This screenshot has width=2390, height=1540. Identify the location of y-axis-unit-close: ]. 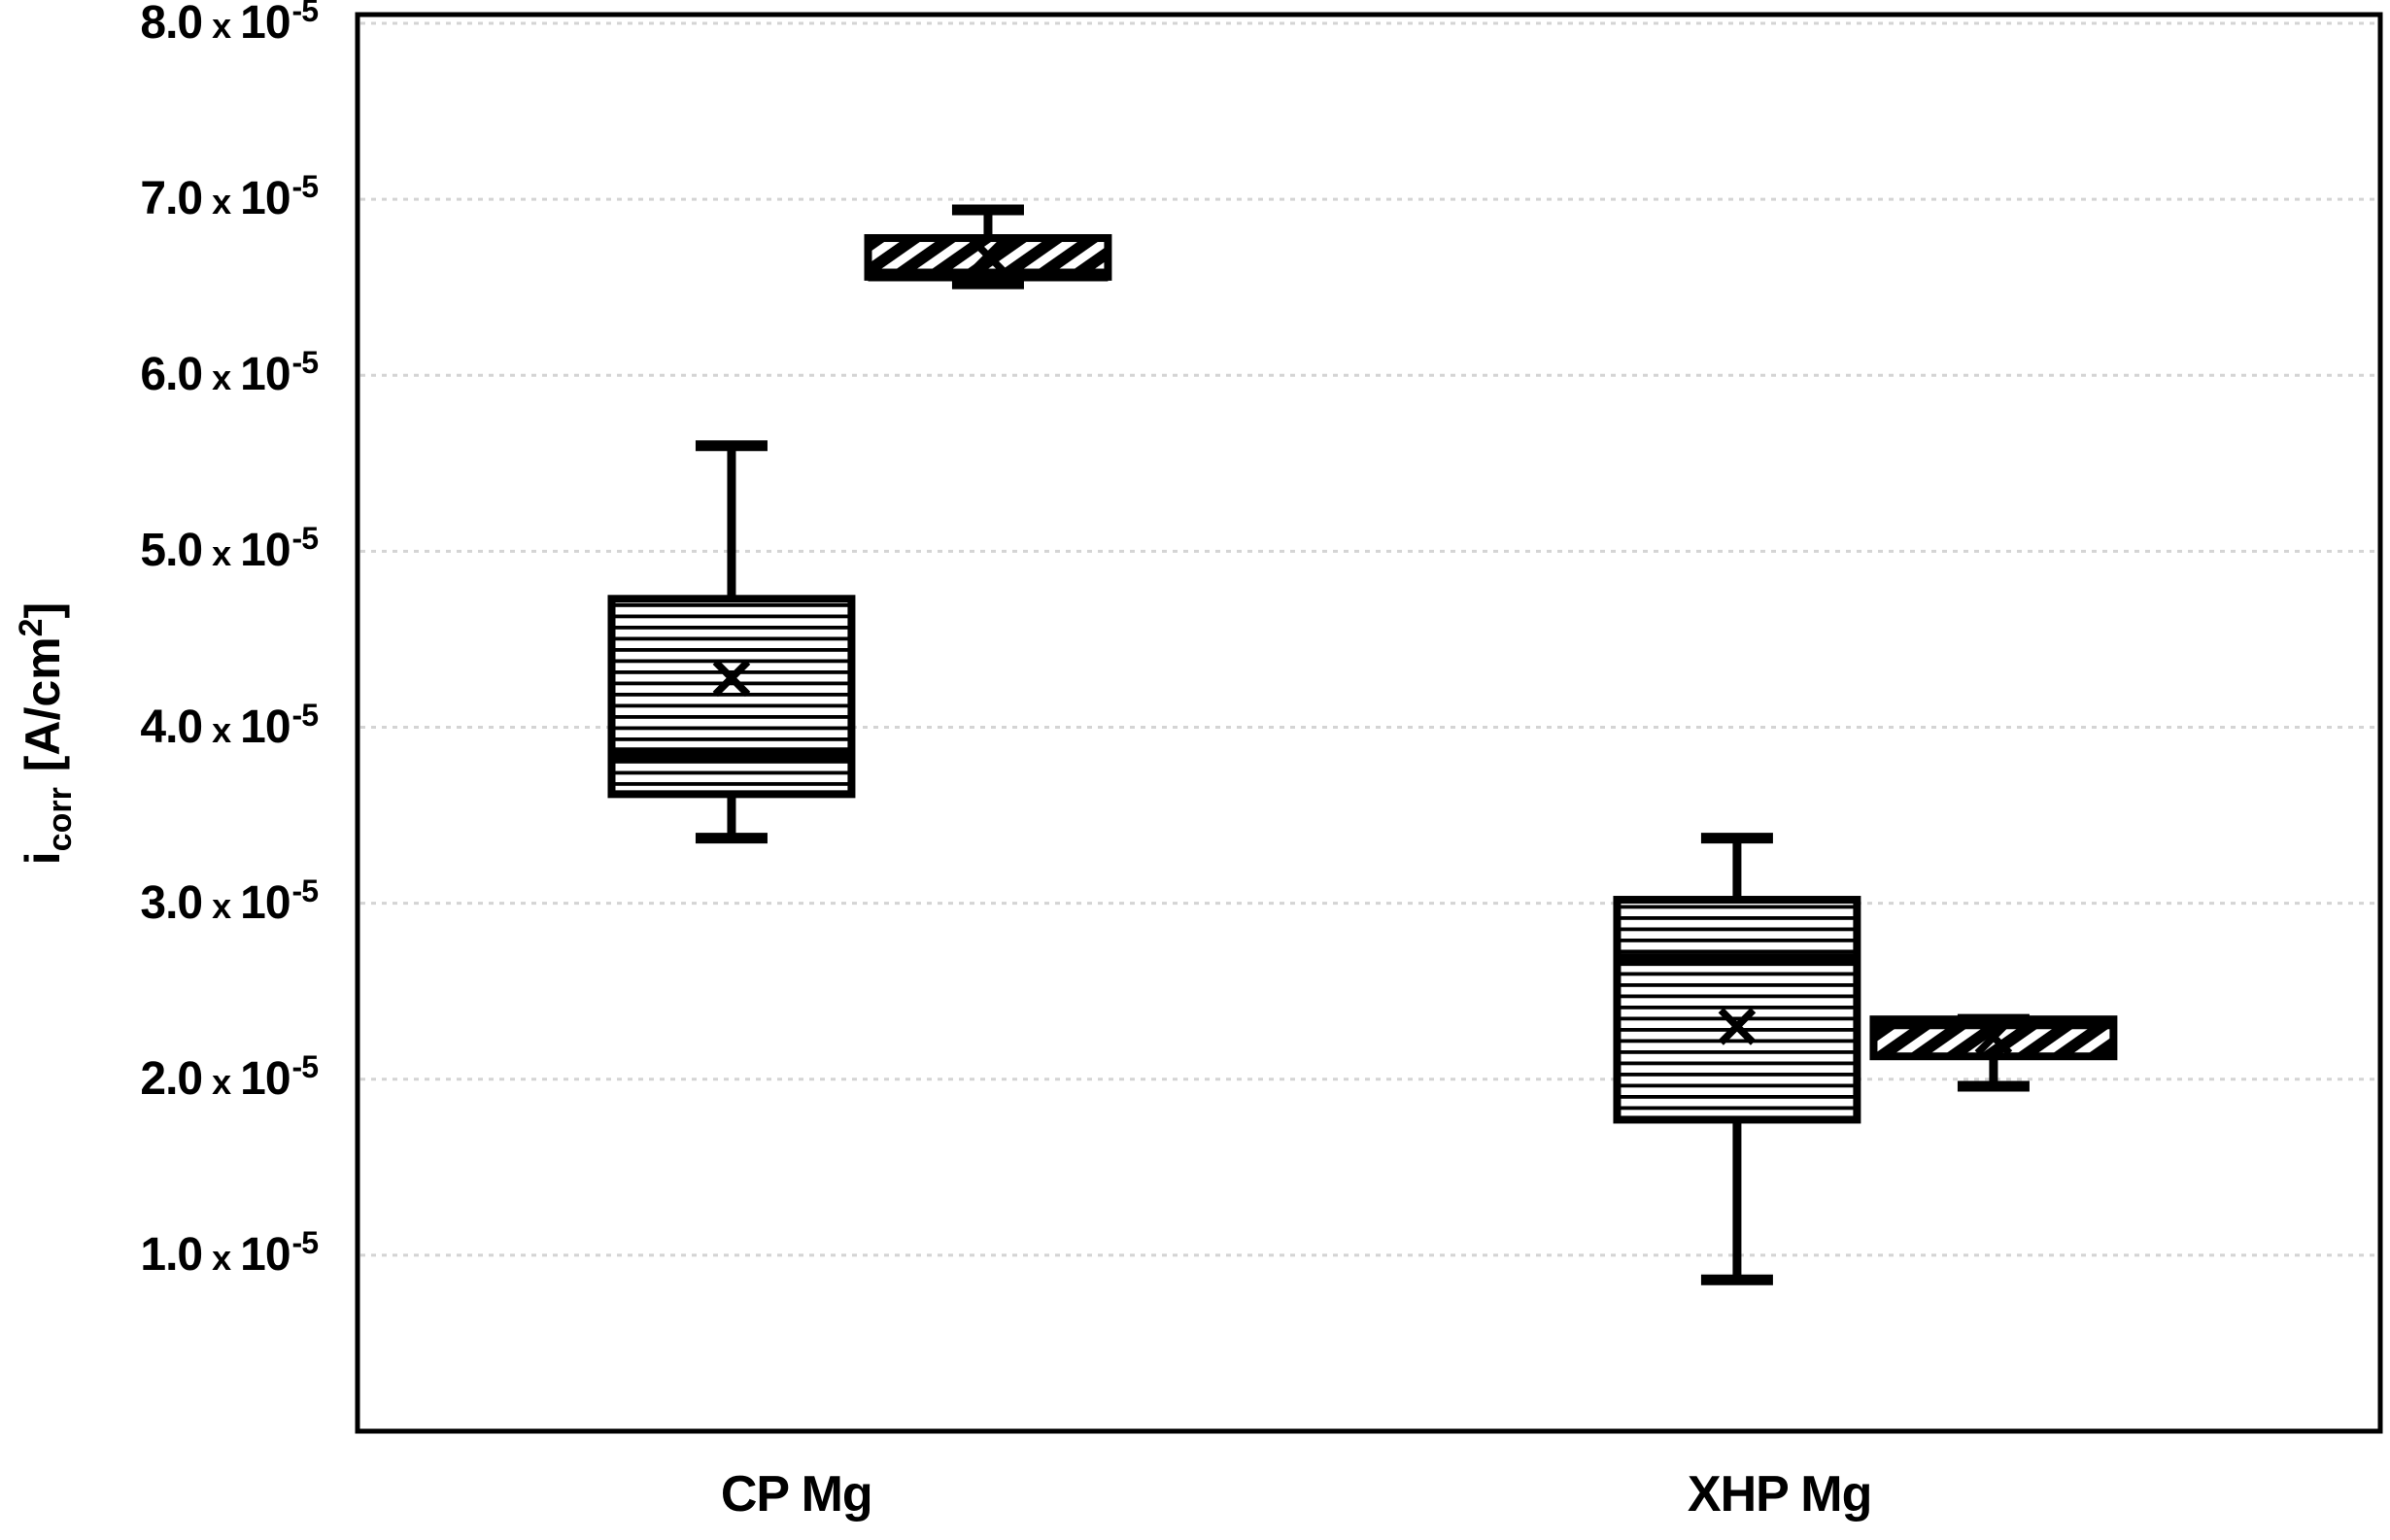
(43, 610).